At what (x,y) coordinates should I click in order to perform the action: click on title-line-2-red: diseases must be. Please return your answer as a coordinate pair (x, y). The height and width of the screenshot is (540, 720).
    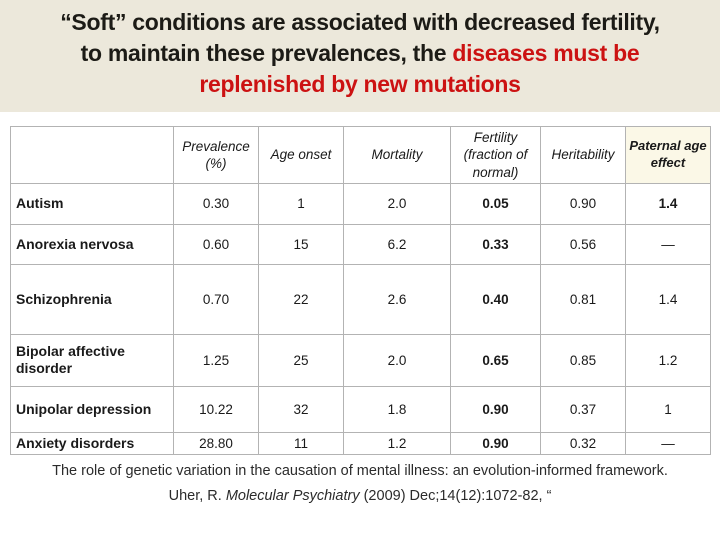
    Looking at the image, I should click on (546, 53).